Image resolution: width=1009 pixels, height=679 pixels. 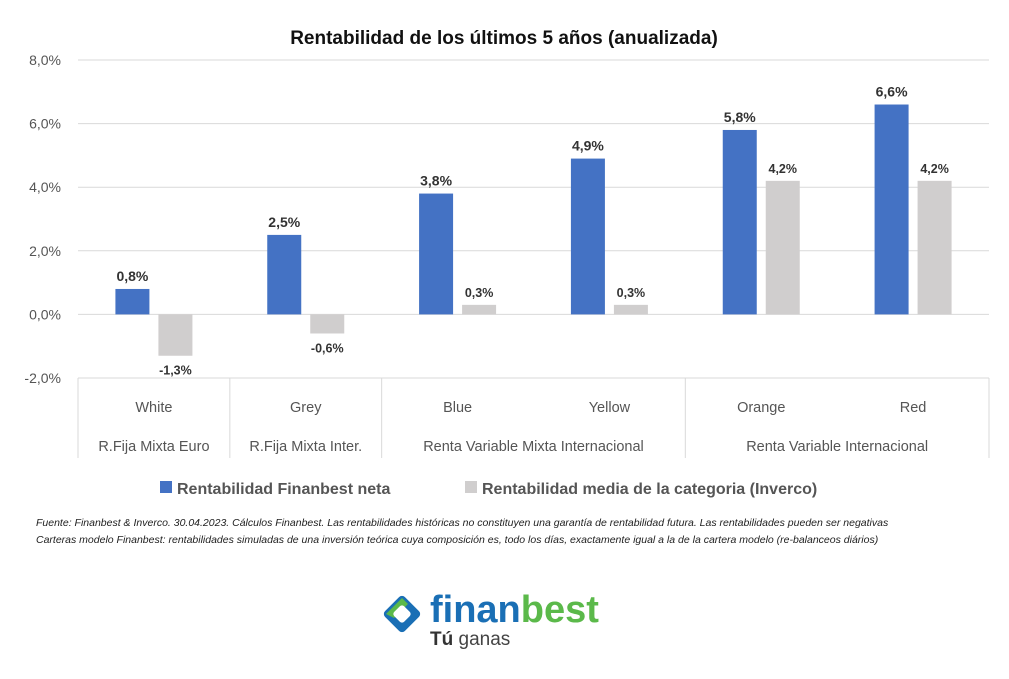 I want to click on category-label: Yellow, so click(x=610, y=408).